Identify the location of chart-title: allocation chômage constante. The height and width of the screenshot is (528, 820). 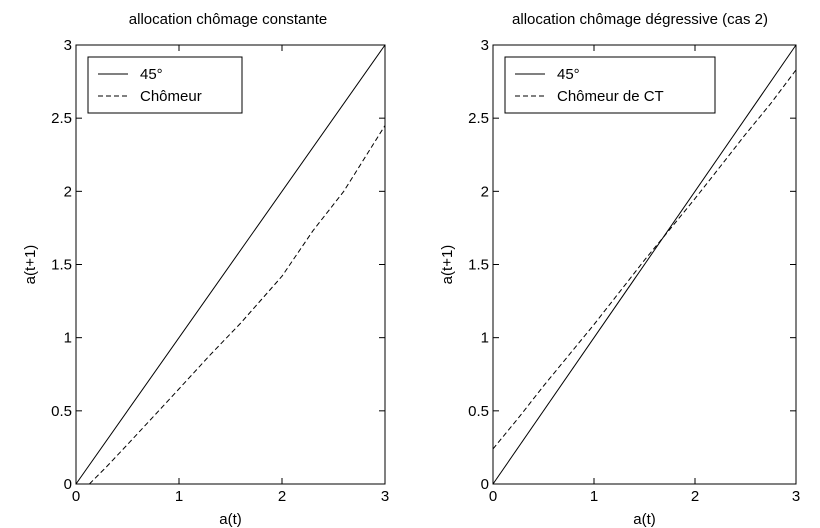
(228, 19).